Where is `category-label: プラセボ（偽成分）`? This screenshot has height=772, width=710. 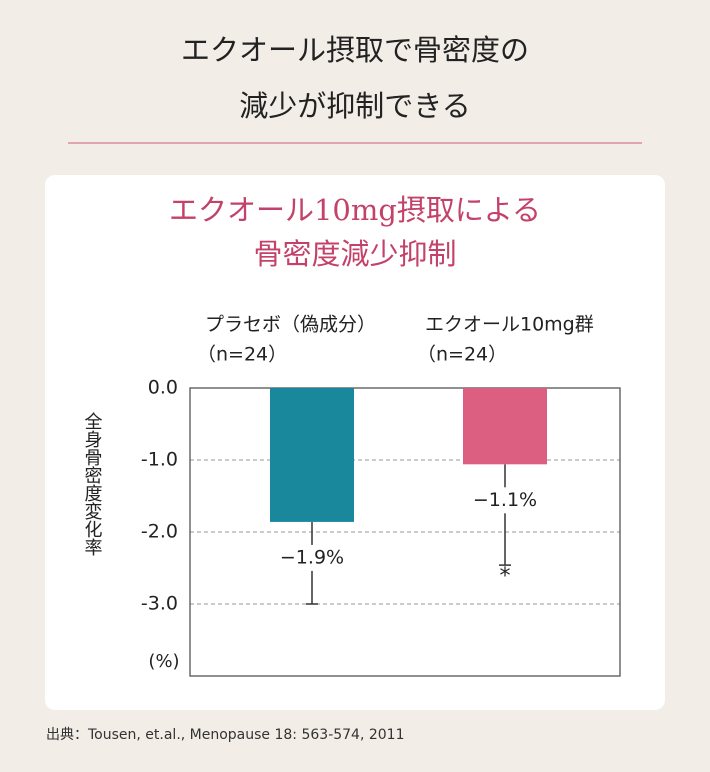 category-label: プラセボ（偽成分） is located at coordinates (290, 325).